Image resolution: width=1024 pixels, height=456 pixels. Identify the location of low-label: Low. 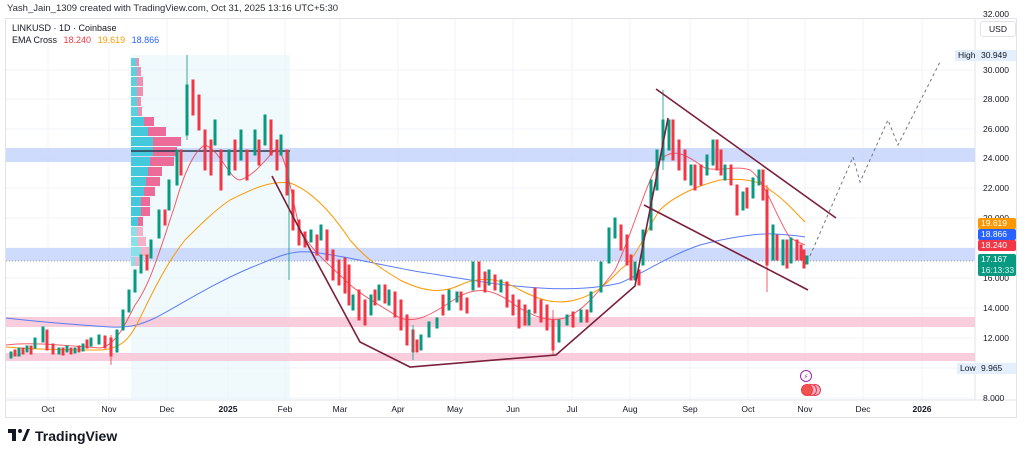
(968, 368).